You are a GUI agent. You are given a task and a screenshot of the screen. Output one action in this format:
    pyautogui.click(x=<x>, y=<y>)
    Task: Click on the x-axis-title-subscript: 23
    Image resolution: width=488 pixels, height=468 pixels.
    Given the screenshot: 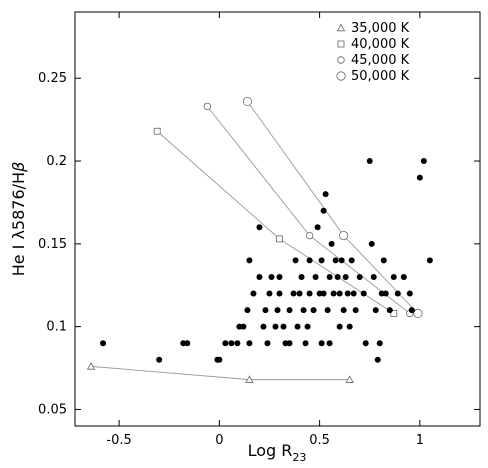 What is the action you would take?
    pyautogui.click(x=299, y=457)
    